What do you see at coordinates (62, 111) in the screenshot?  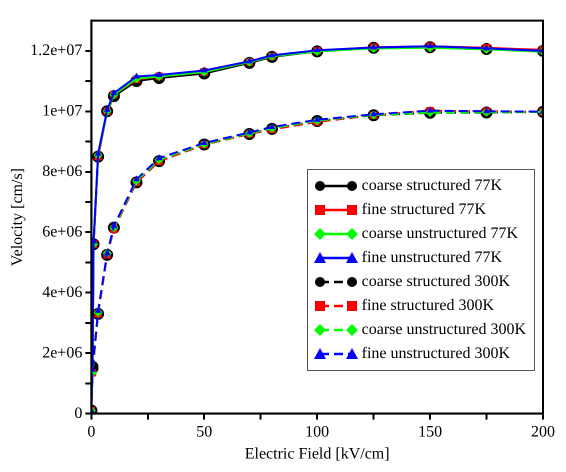 I see `y-tick-label: 1e+07` at bounding box center [62, 111].